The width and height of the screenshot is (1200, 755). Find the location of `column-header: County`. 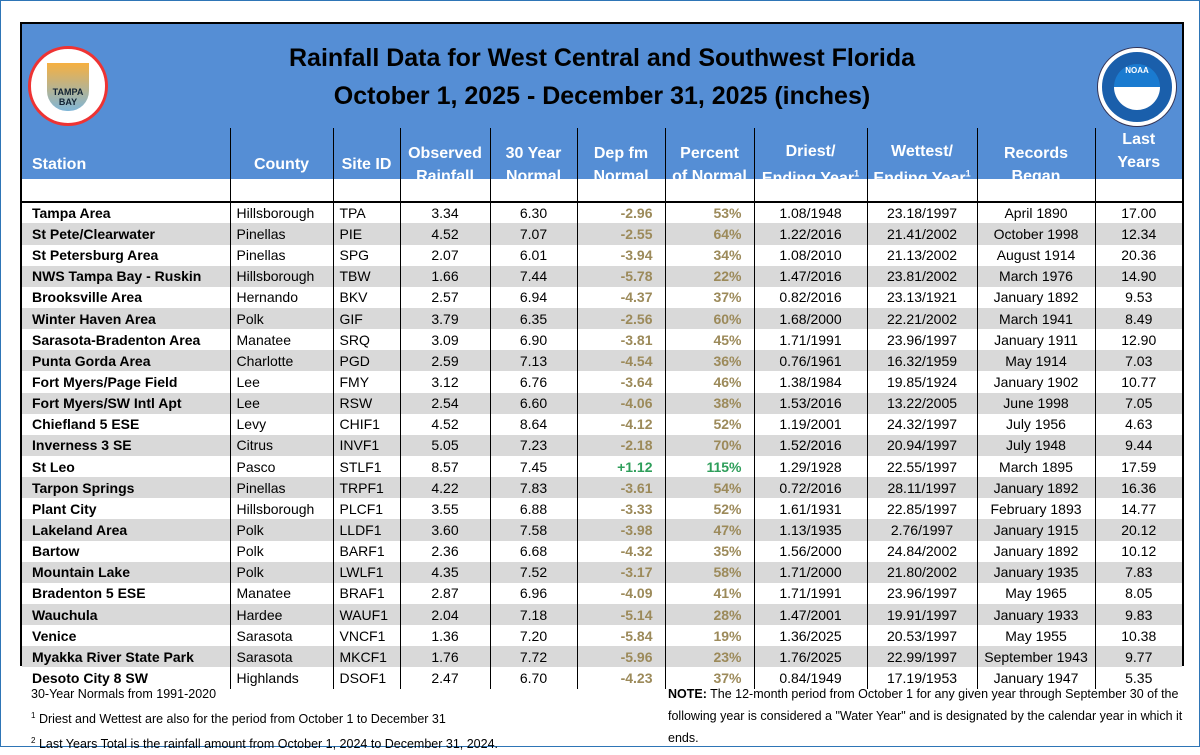

column-header: County is located at coordinates (281, 165).